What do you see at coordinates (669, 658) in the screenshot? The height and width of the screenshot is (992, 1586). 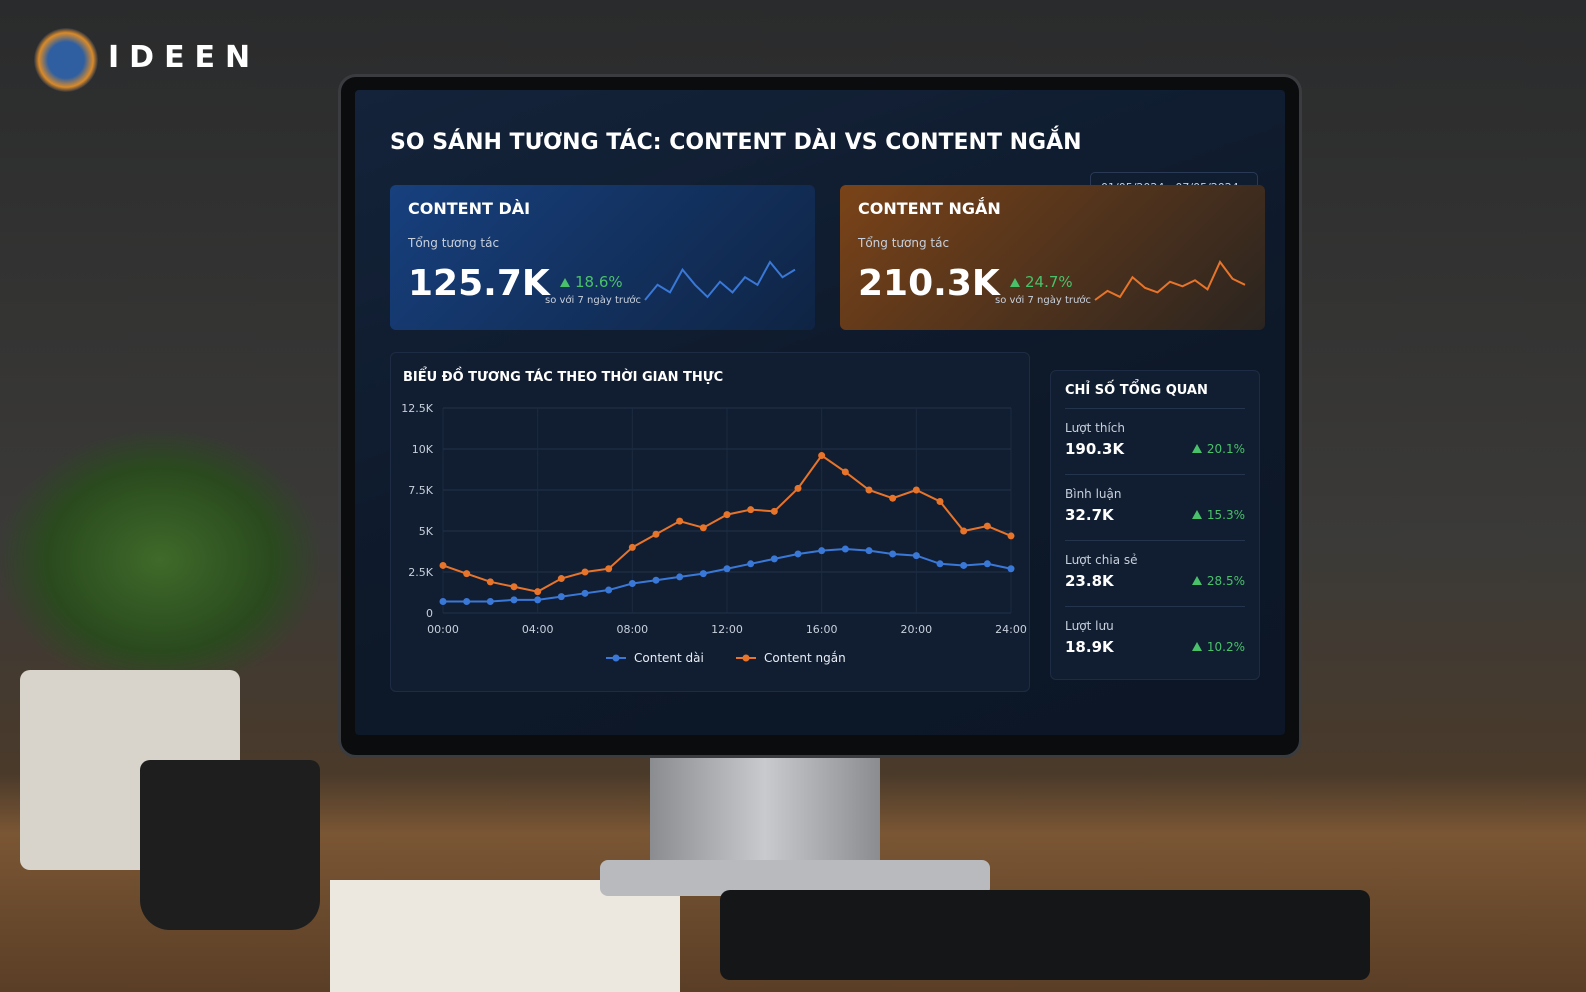 I see `legend-label: Content dài` at bounding box center [669, 658].